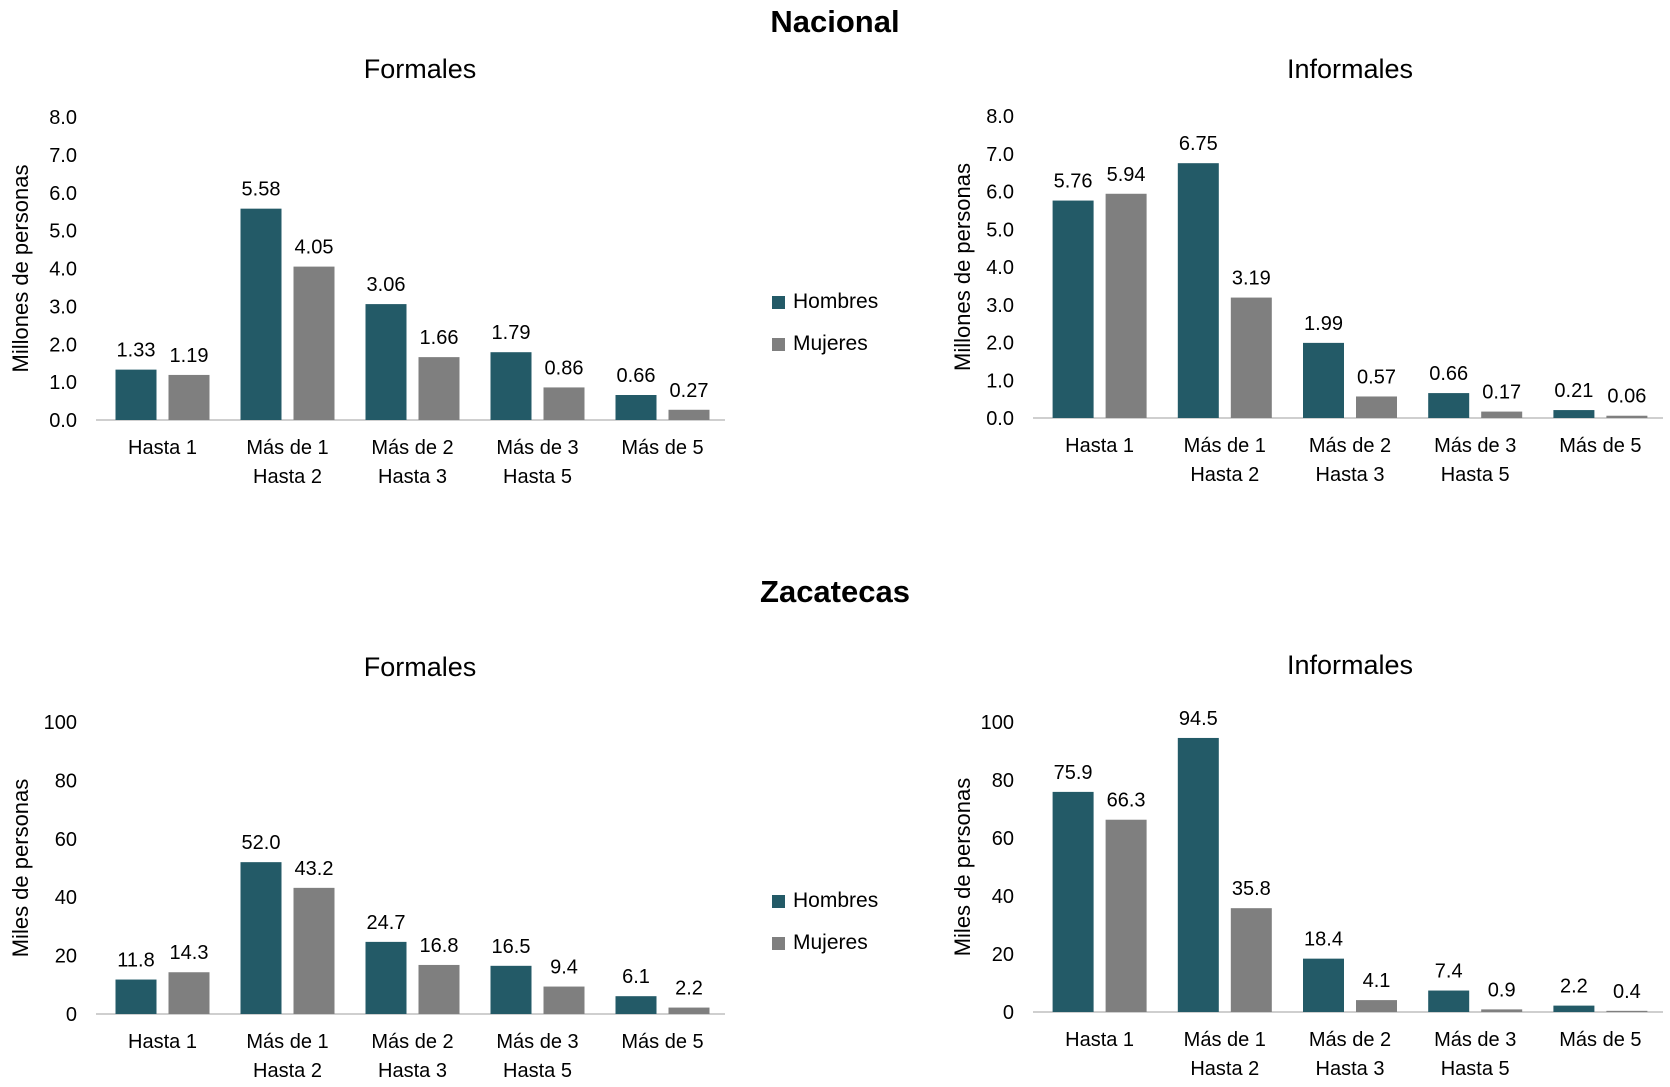 The image size is (1670, 1087). I want to click on y-axis-label: Millones de personas, so click(20, 269).